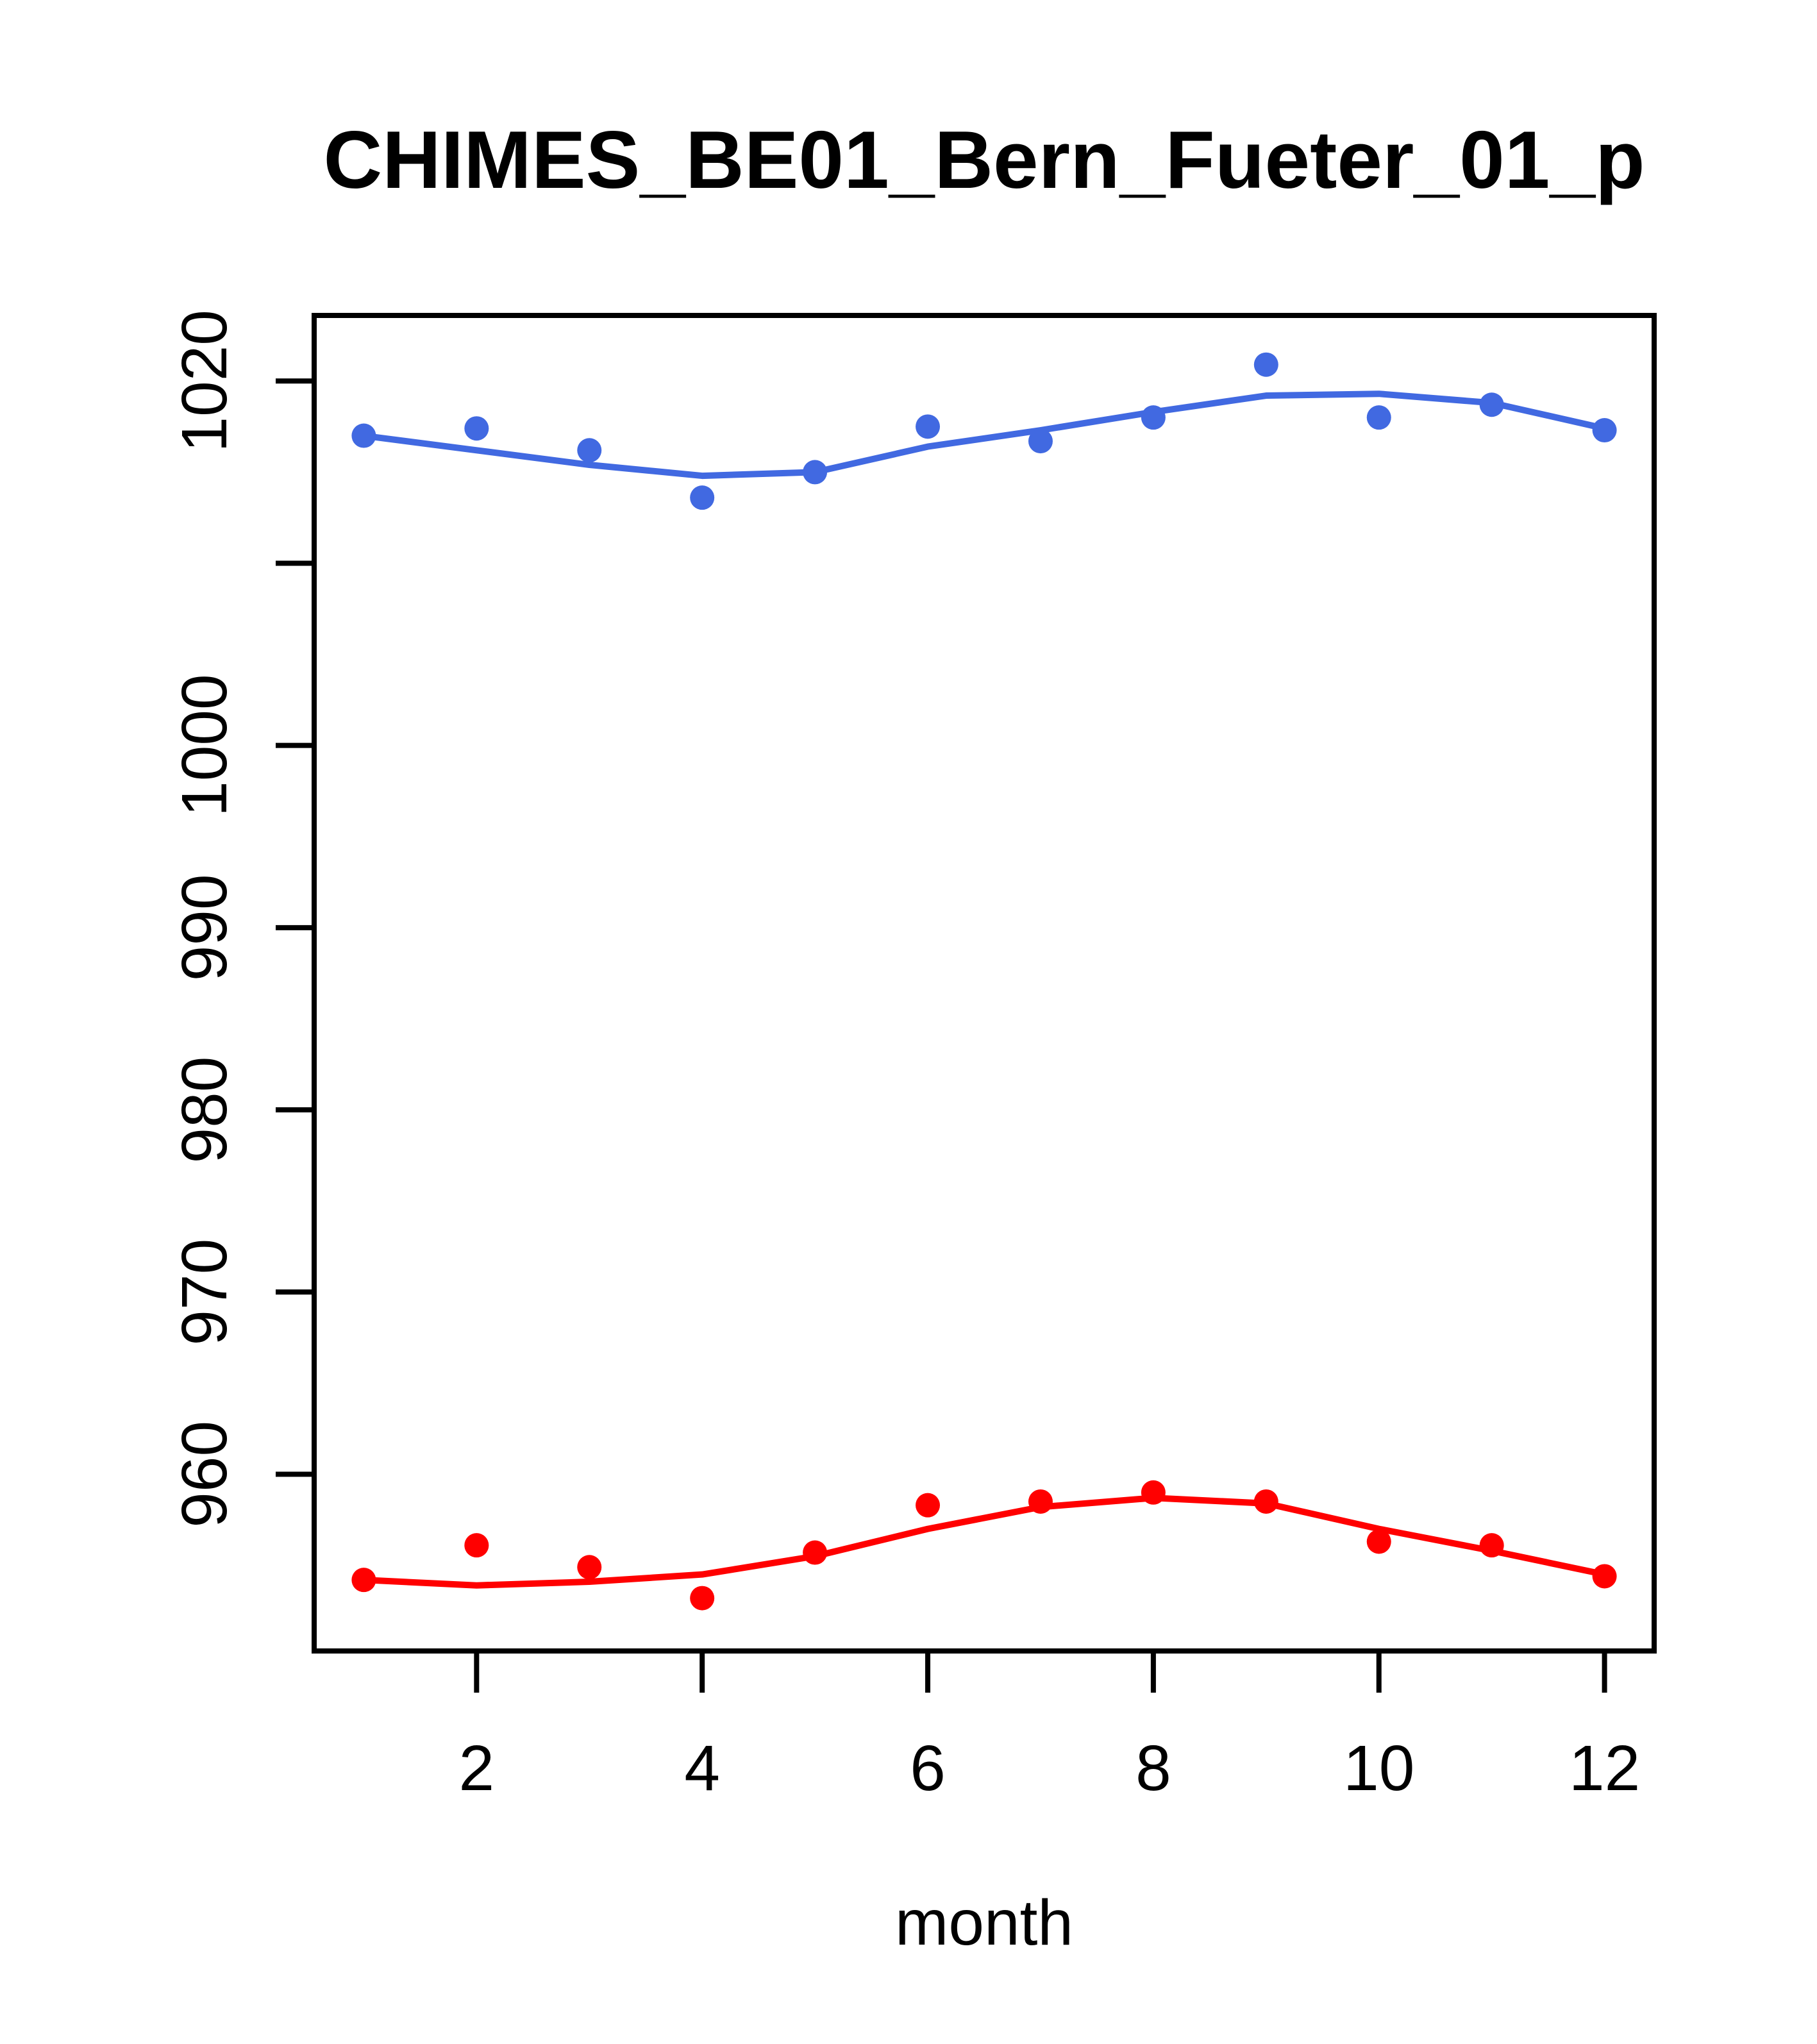  Describe the element at coordinates (589, 1567) in the screenshot. I see `data-point-lower-red-m3` at that location.